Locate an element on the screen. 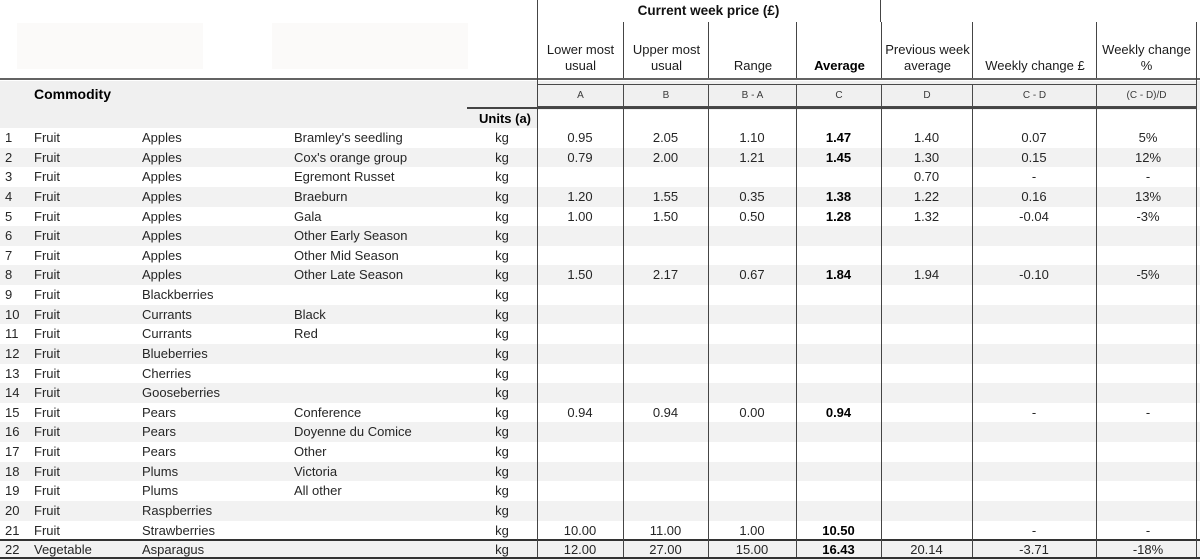 The height and width of the screenshot is (560, 1200). value-lower: 1.50 is located at coordinates (580, 275).